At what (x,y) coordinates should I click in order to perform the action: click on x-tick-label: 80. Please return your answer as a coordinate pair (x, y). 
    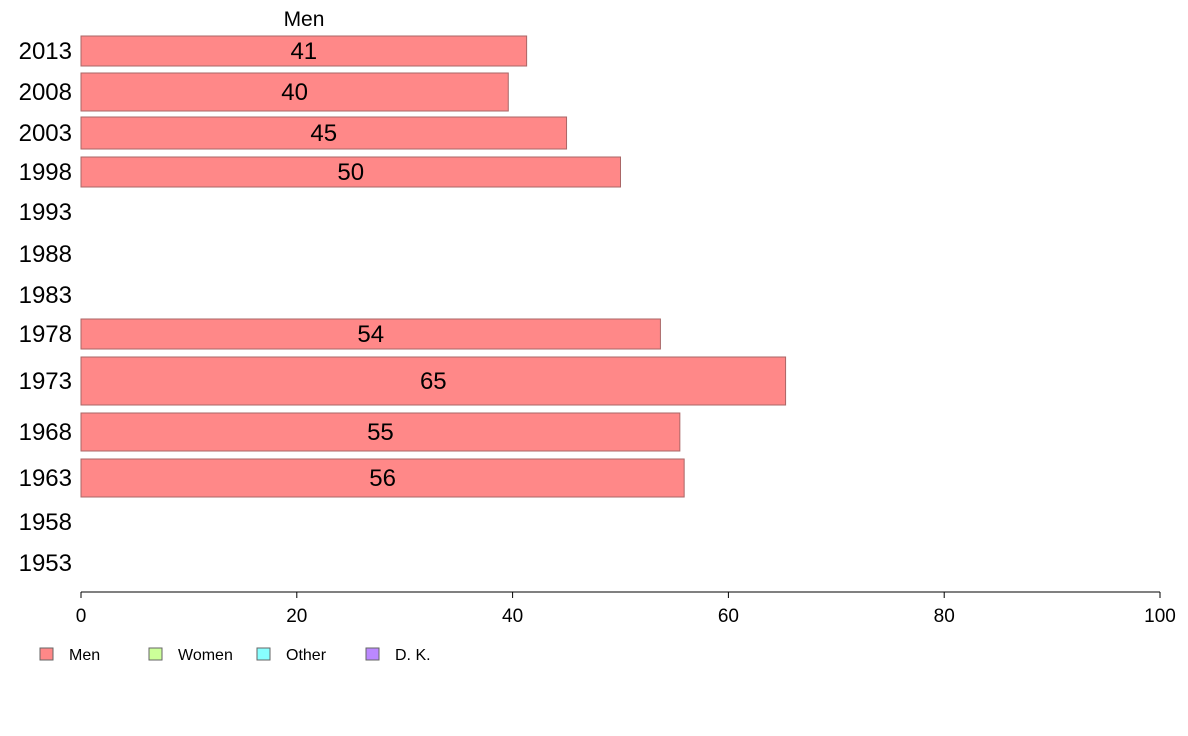
    Looking at the image, I should click on (944, 616).